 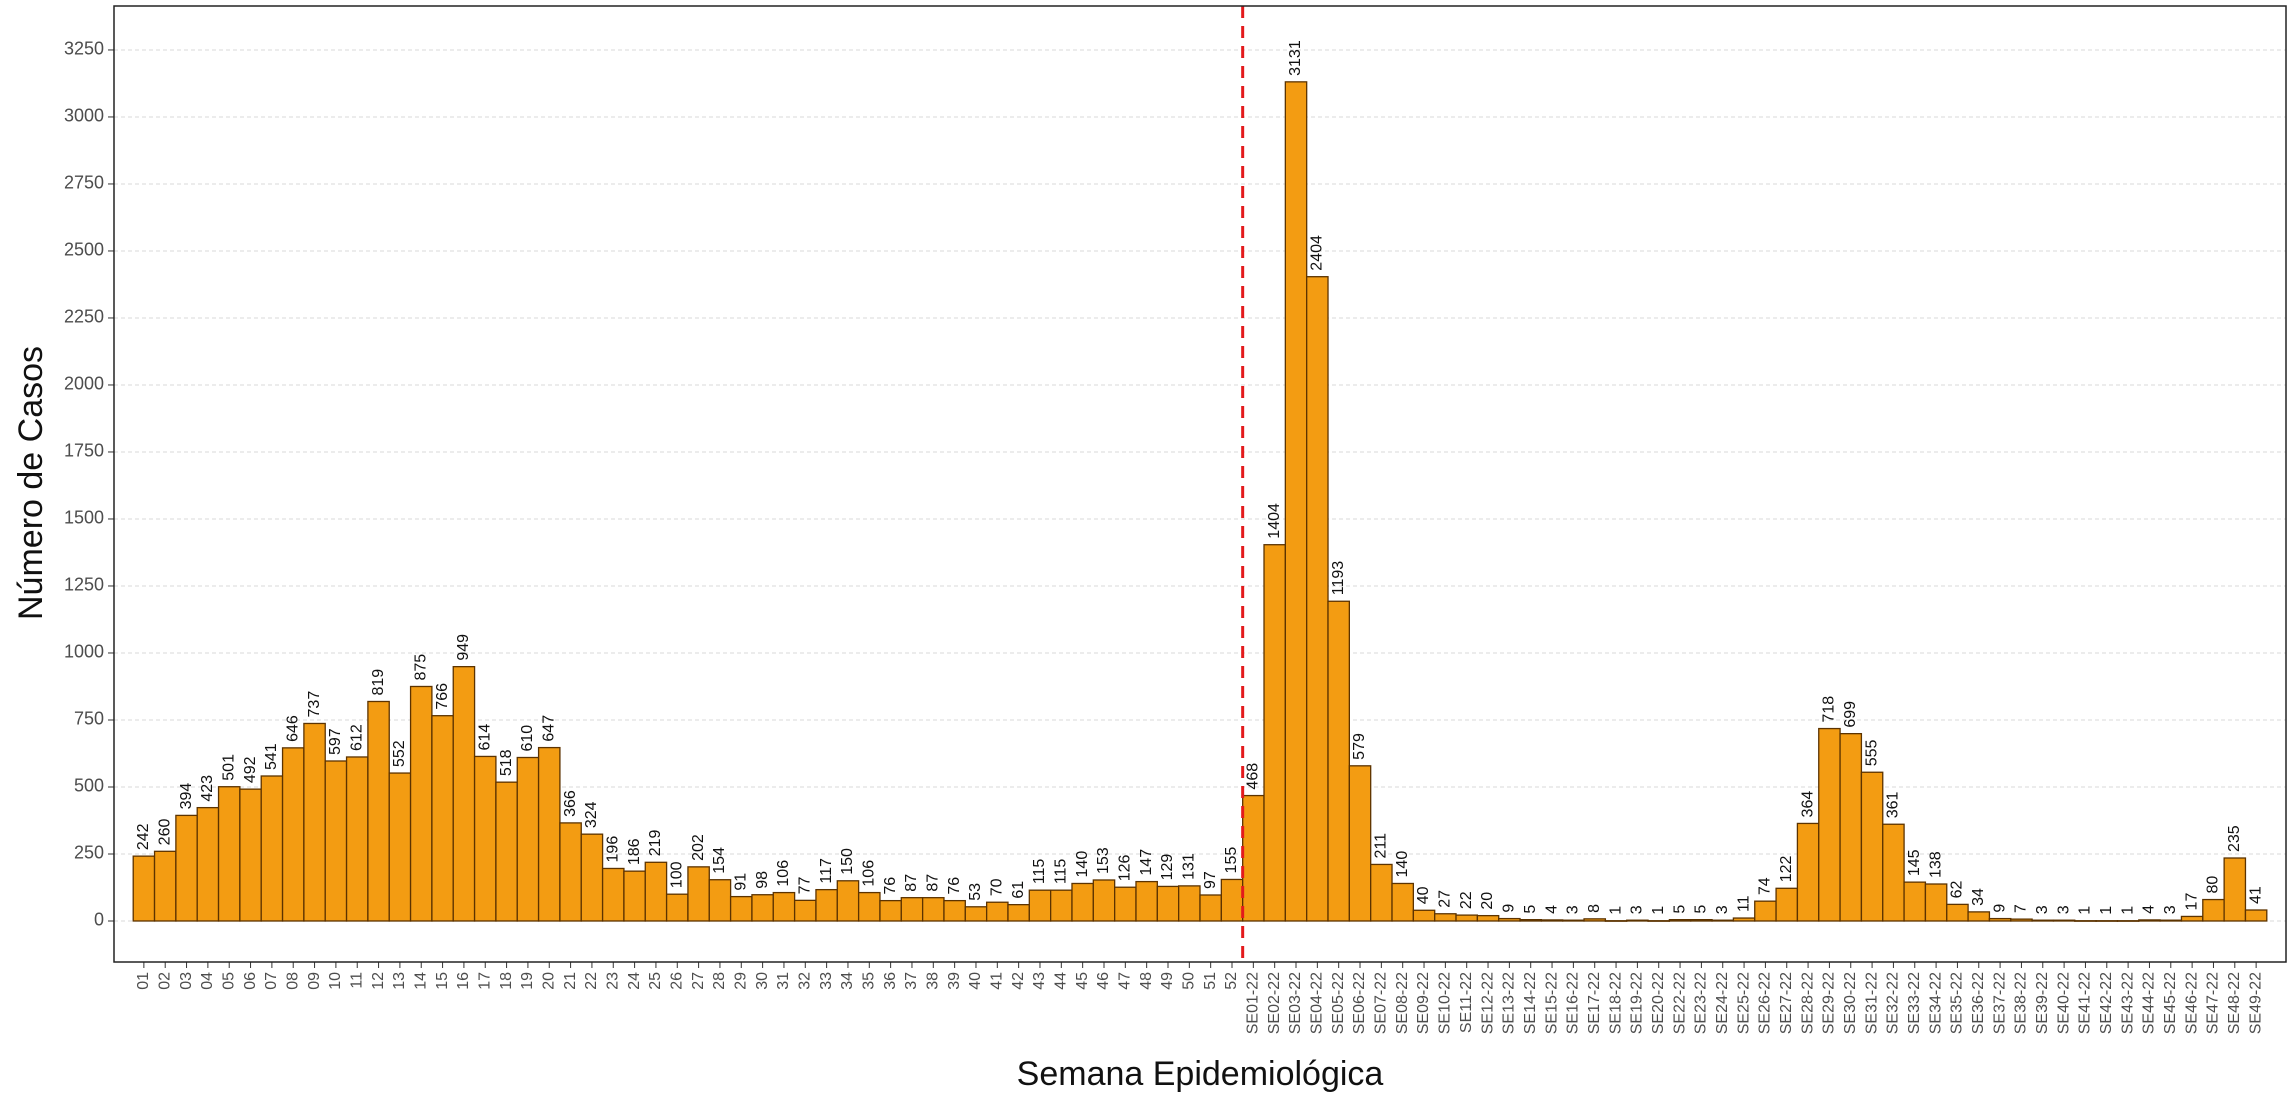 I want to click on value-label: 154, so click(x=719, y=860).